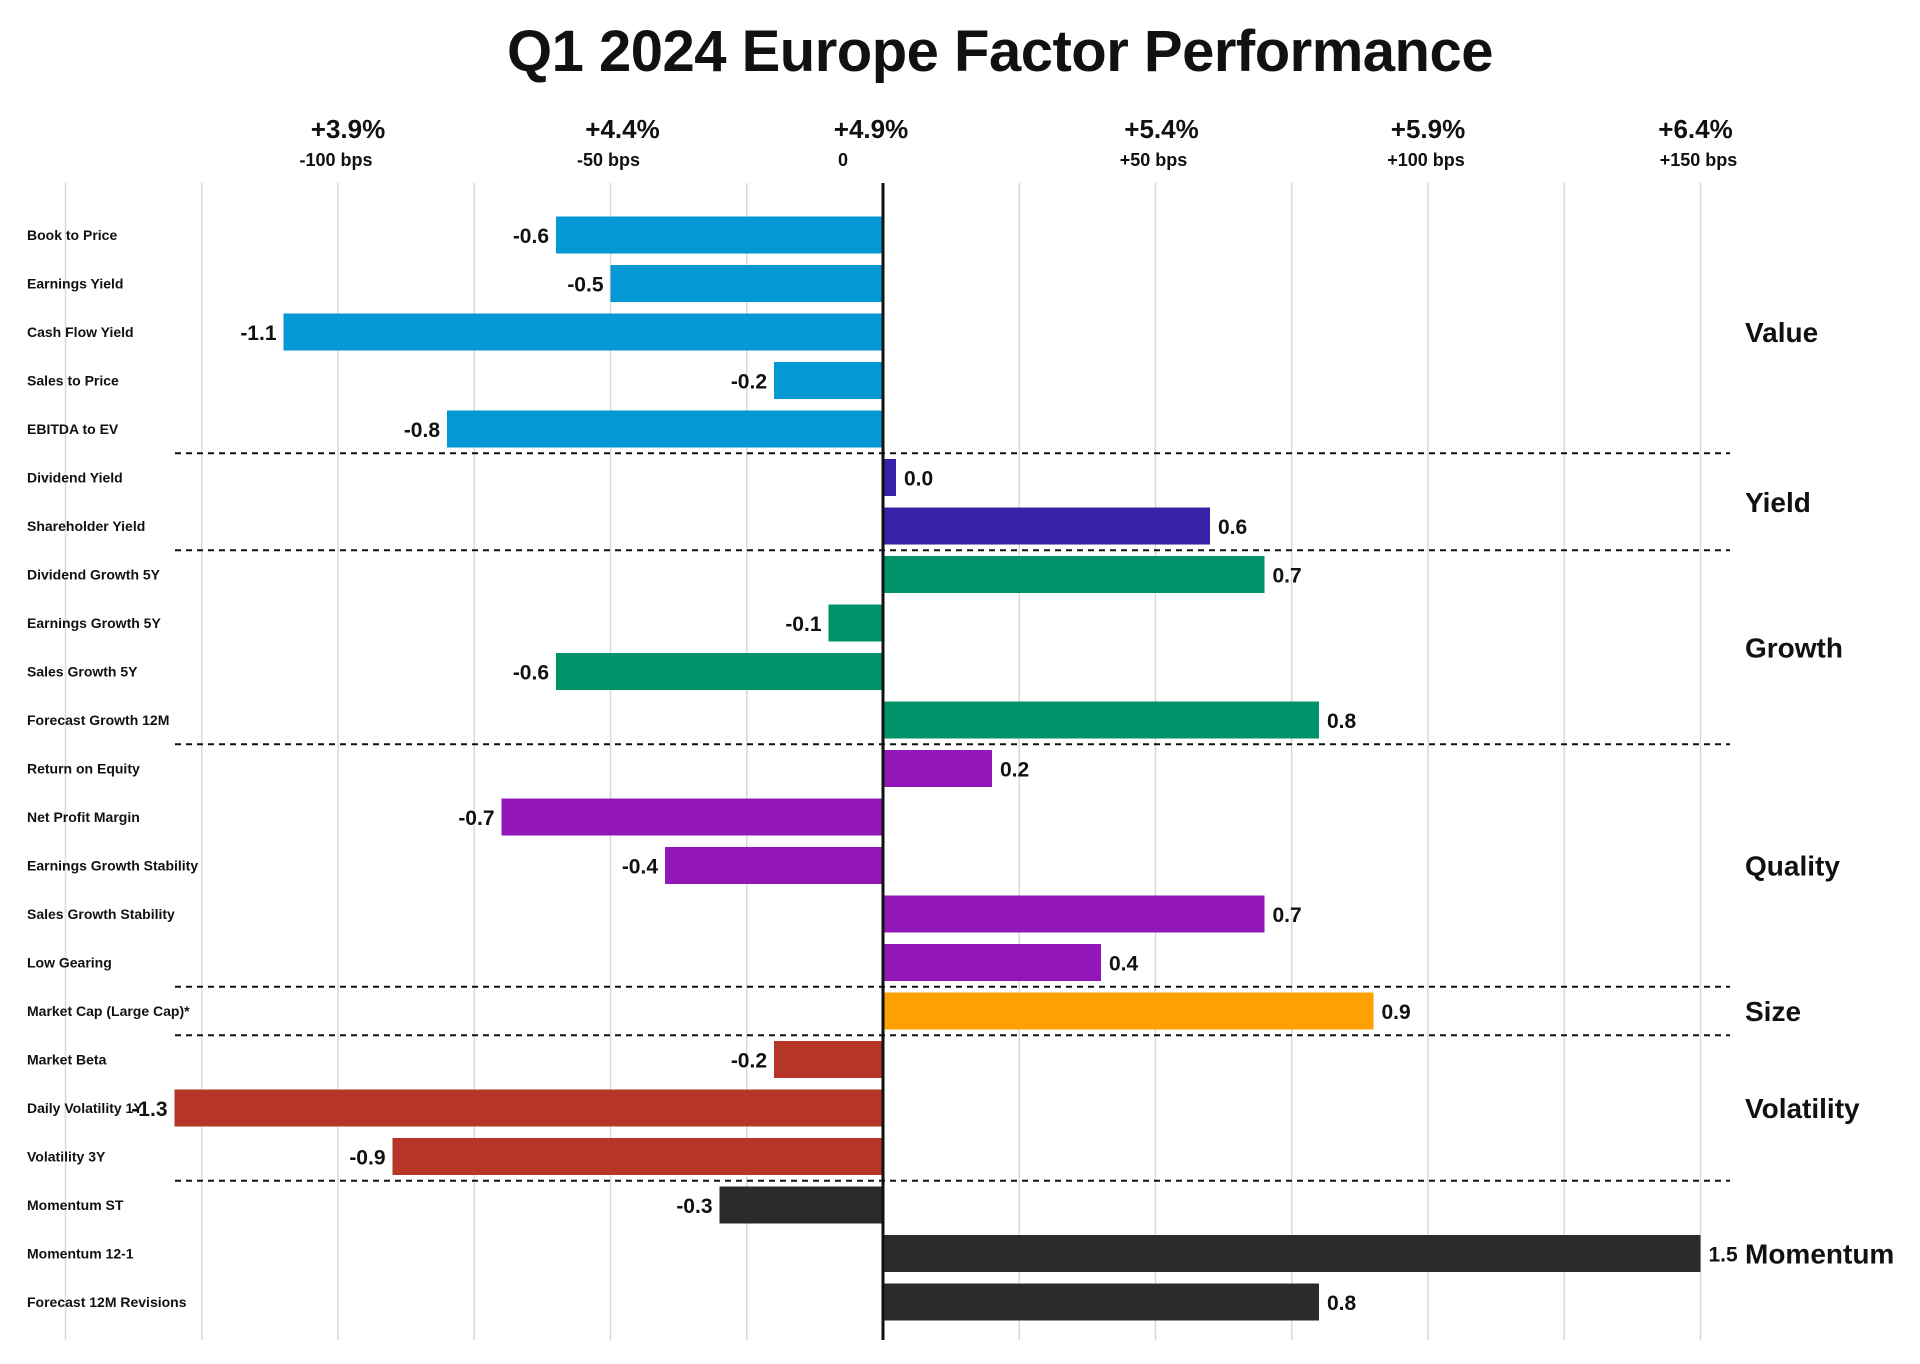 The width and height of the screenshot is (1920, 1364). Describe the element at coordinates (75, 1205) in the screenshot. I see `row-label: Momentum ST` at that location.